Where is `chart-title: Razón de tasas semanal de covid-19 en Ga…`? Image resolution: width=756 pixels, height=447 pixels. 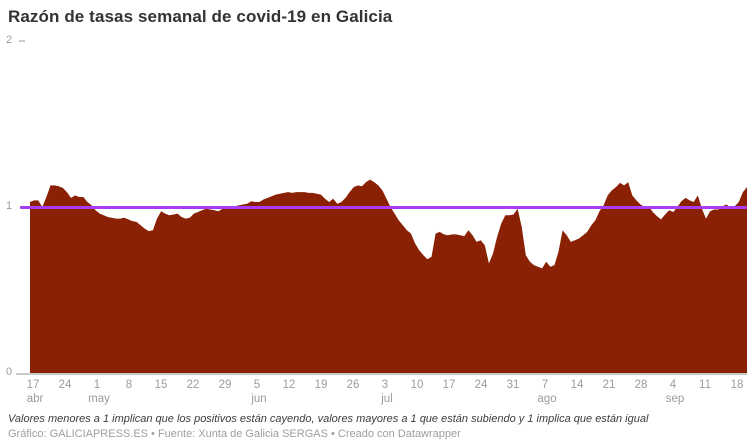 chart-title: Razón de tasas semanal de covid-19 en Ga… is located at coordinates (200, 16).